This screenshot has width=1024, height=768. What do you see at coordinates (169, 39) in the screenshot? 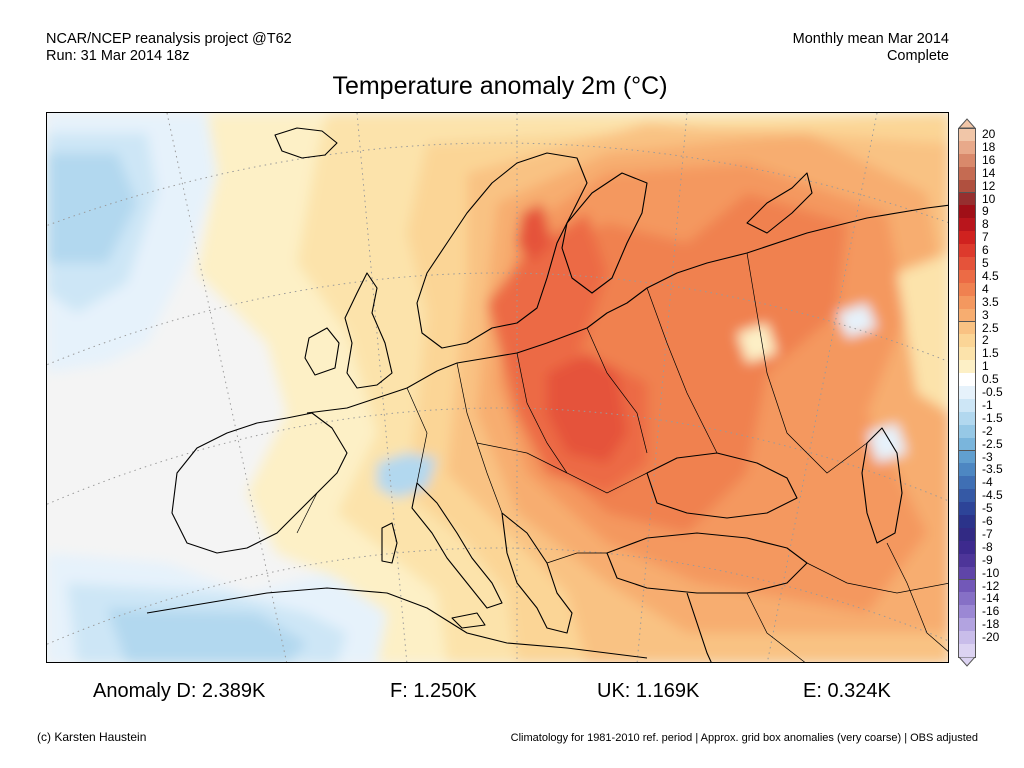
I see `header-source: NCAR/NCEP reanalysis project @T62` at bounding box center [169, 39].